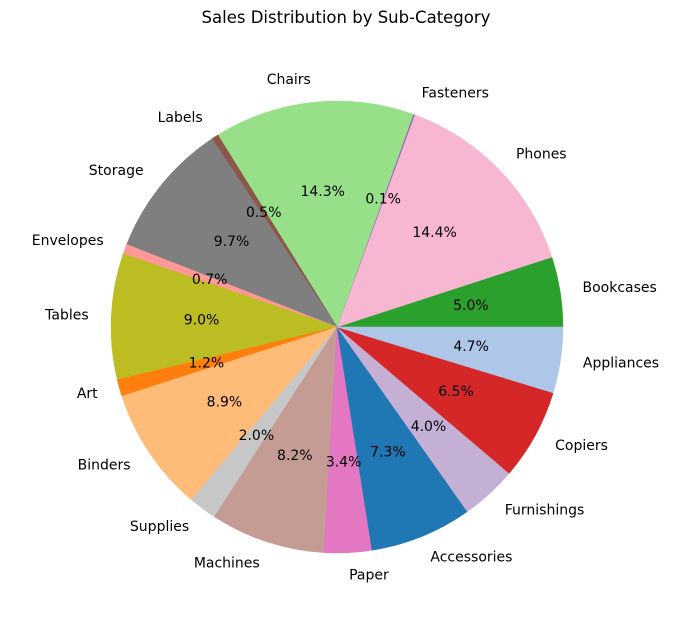  What do you see at coordinates (87, 394) in the screenshot?
I see `slice-label-art: Art` at bounding box center [87, 394].